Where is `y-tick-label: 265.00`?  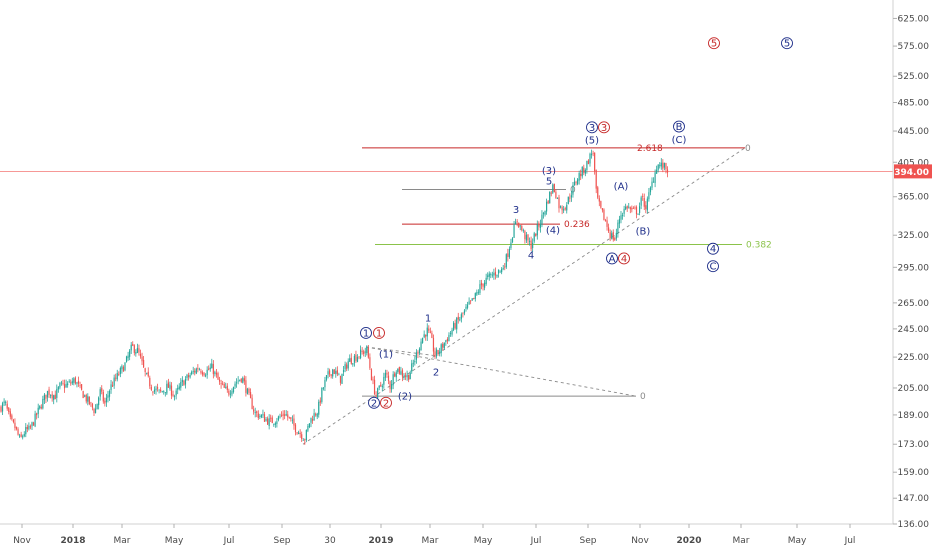
y-tick-label: 265.00 is located at coordinates (914, 304).